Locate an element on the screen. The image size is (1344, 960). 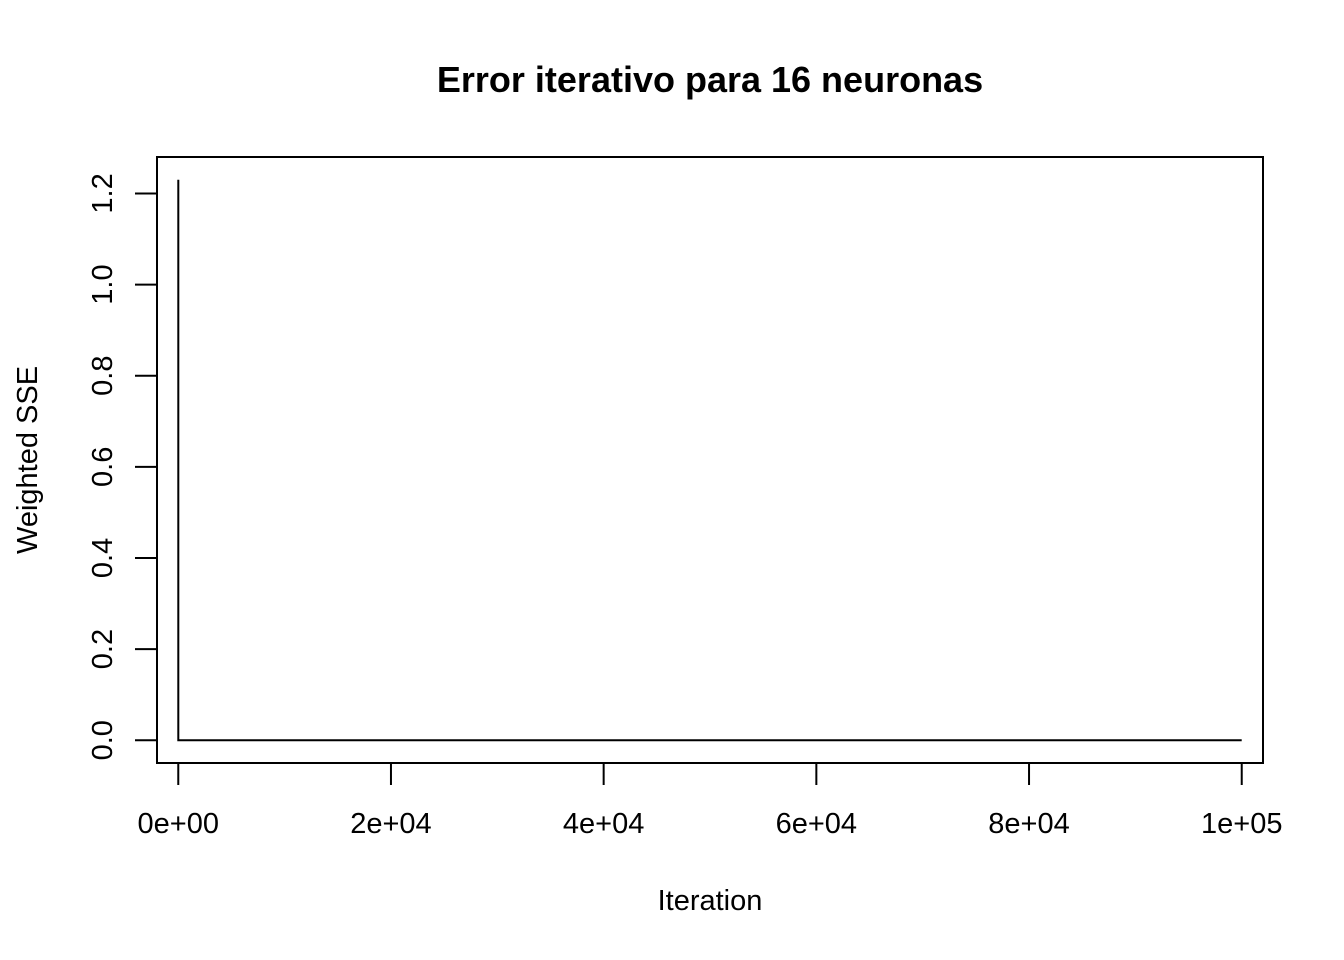
x-tick-label: 1e+05 is located at coordinates (1241, 824).